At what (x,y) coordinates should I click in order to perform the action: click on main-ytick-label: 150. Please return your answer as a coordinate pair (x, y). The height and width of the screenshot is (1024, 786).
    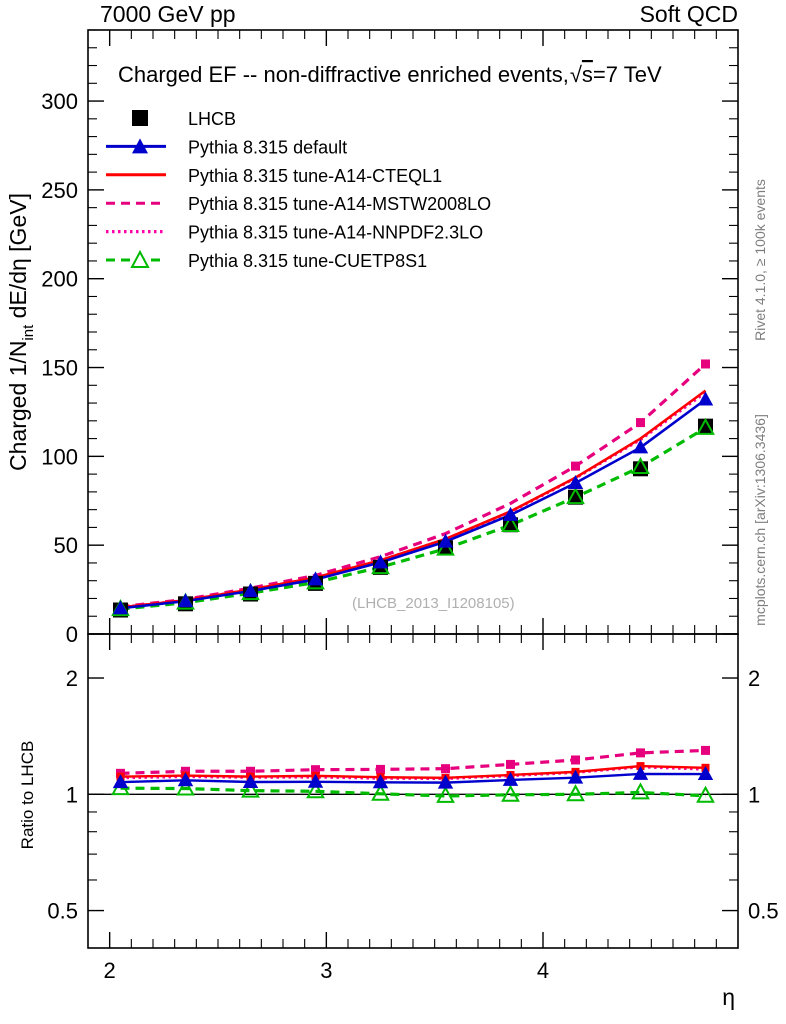
    Looking at the image, I should click on (59, 368).